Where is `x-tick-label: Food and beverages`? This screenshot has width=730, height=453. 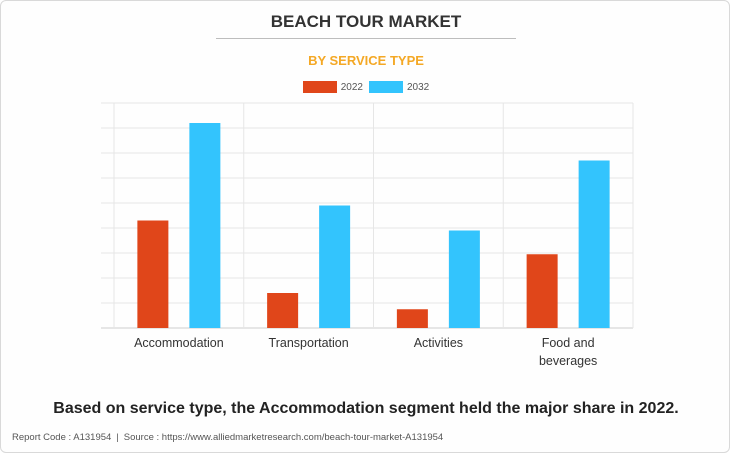 x-tick-label: Food and beverages is located at coordinates (568, 352).